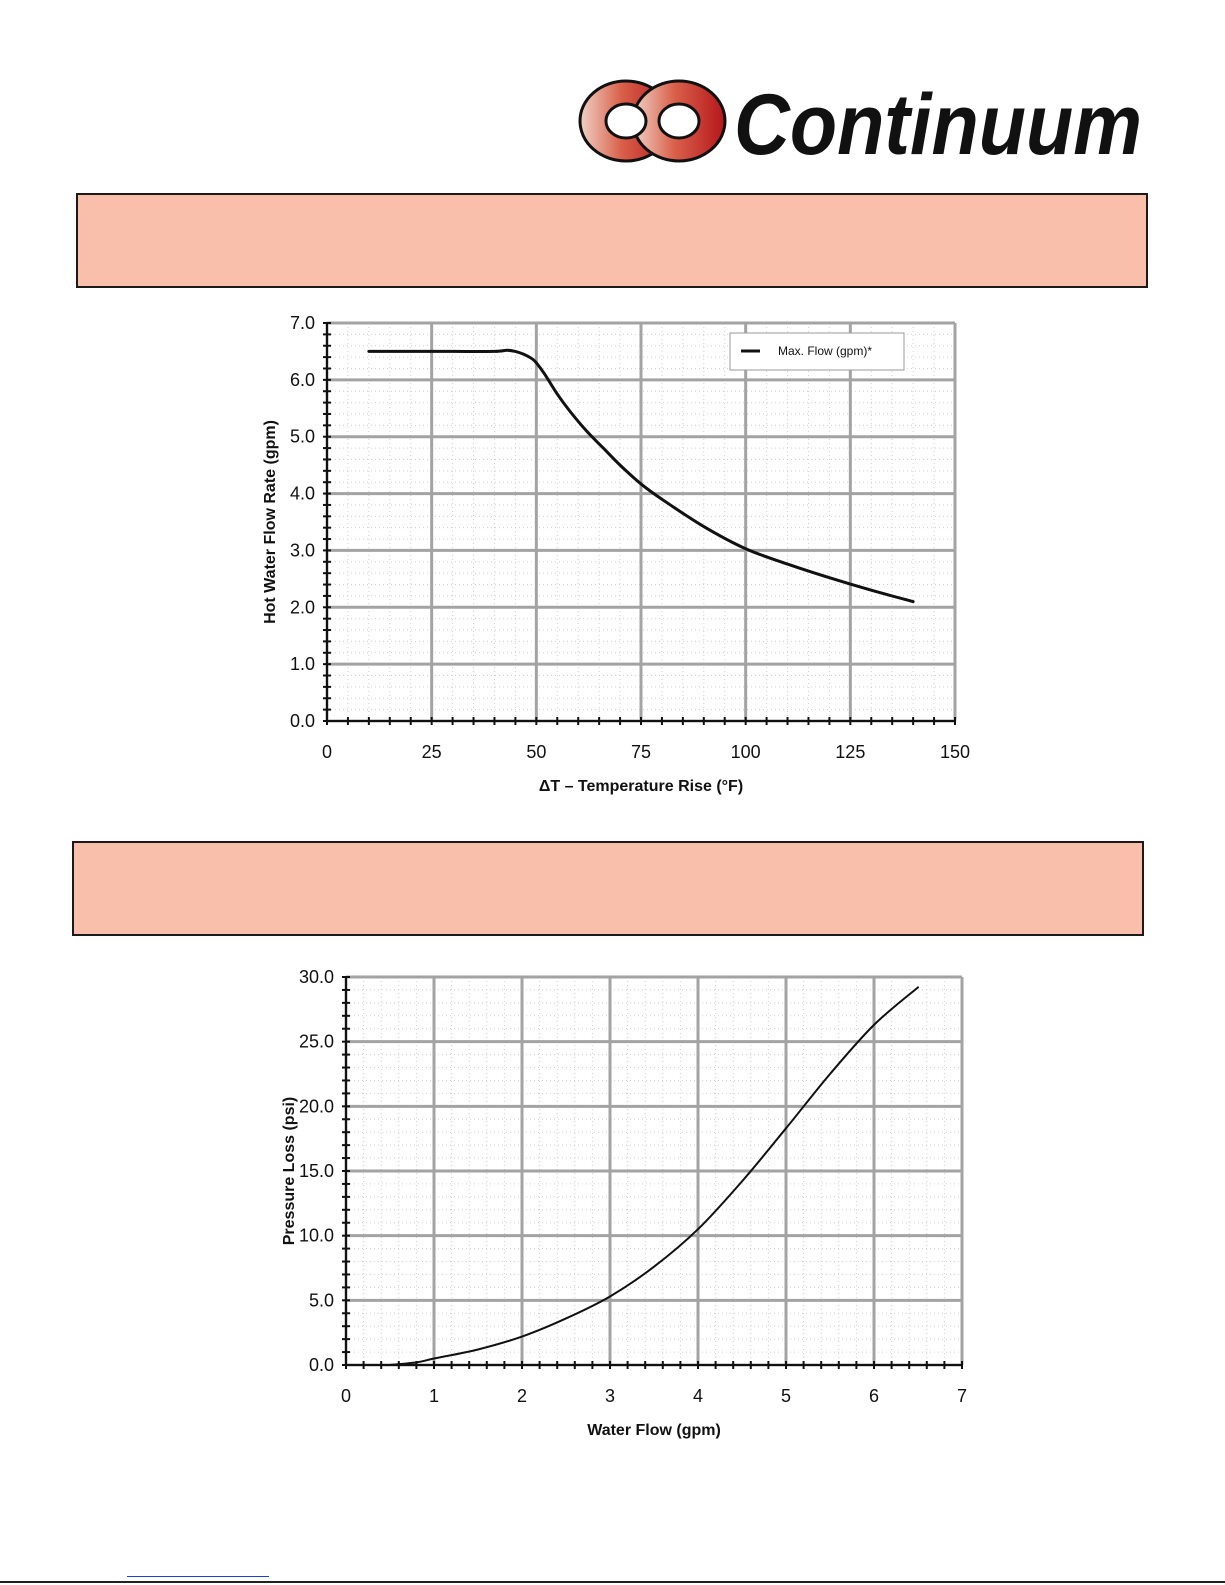 Image resolution: width=1225 pixels, height=1585 pixels. What do you see at coordinates (316, 1106) in the screenshot?
I see `y-tick-label: 20.0` at bounding box center [316, 1106].